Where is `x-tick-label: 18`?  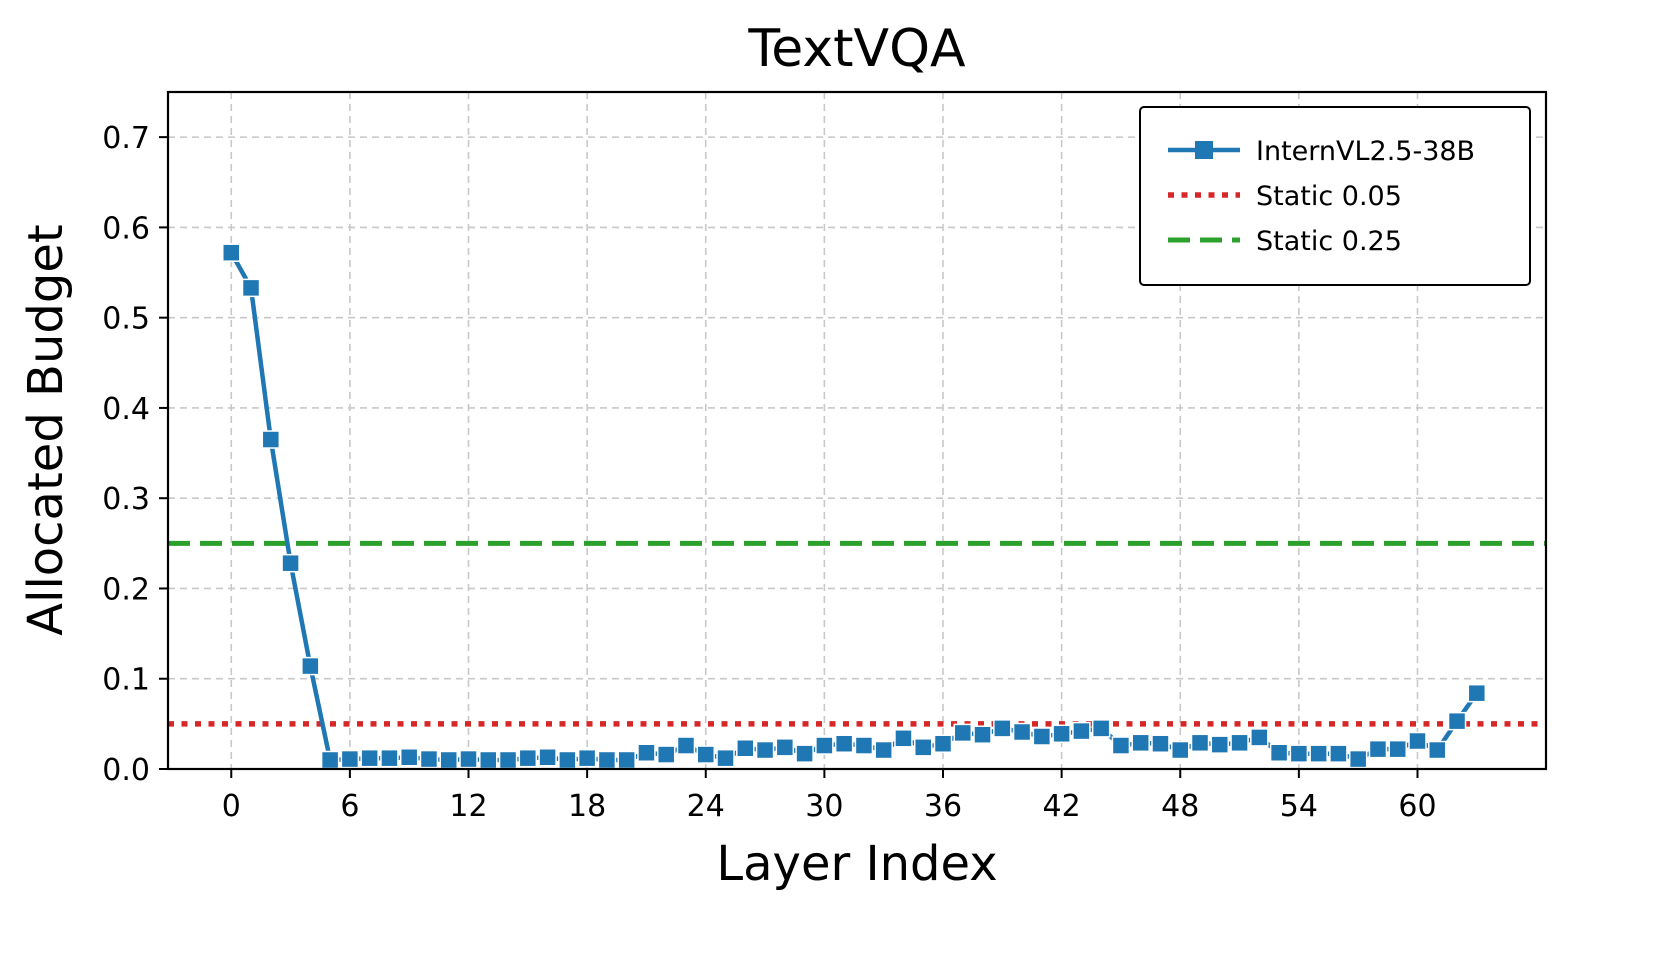
x-tick-label: 18 is located at coordinates (587, 806).